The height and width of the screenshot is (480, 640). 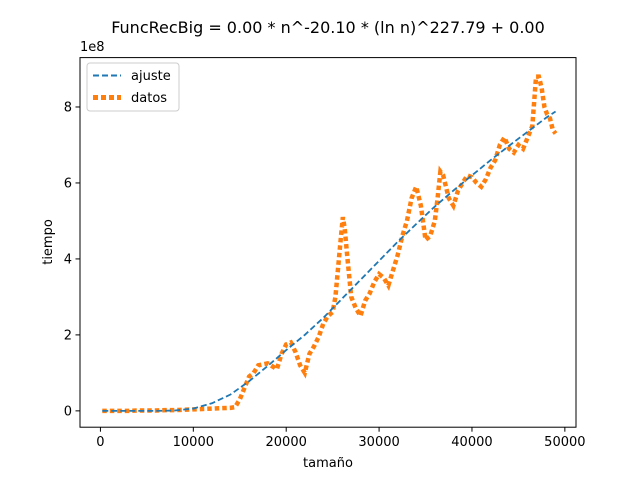 What do you see at coordinates (100, 442) in the screenshot?
I see `x-tick-label: 0` at bounding box center [100, 442].